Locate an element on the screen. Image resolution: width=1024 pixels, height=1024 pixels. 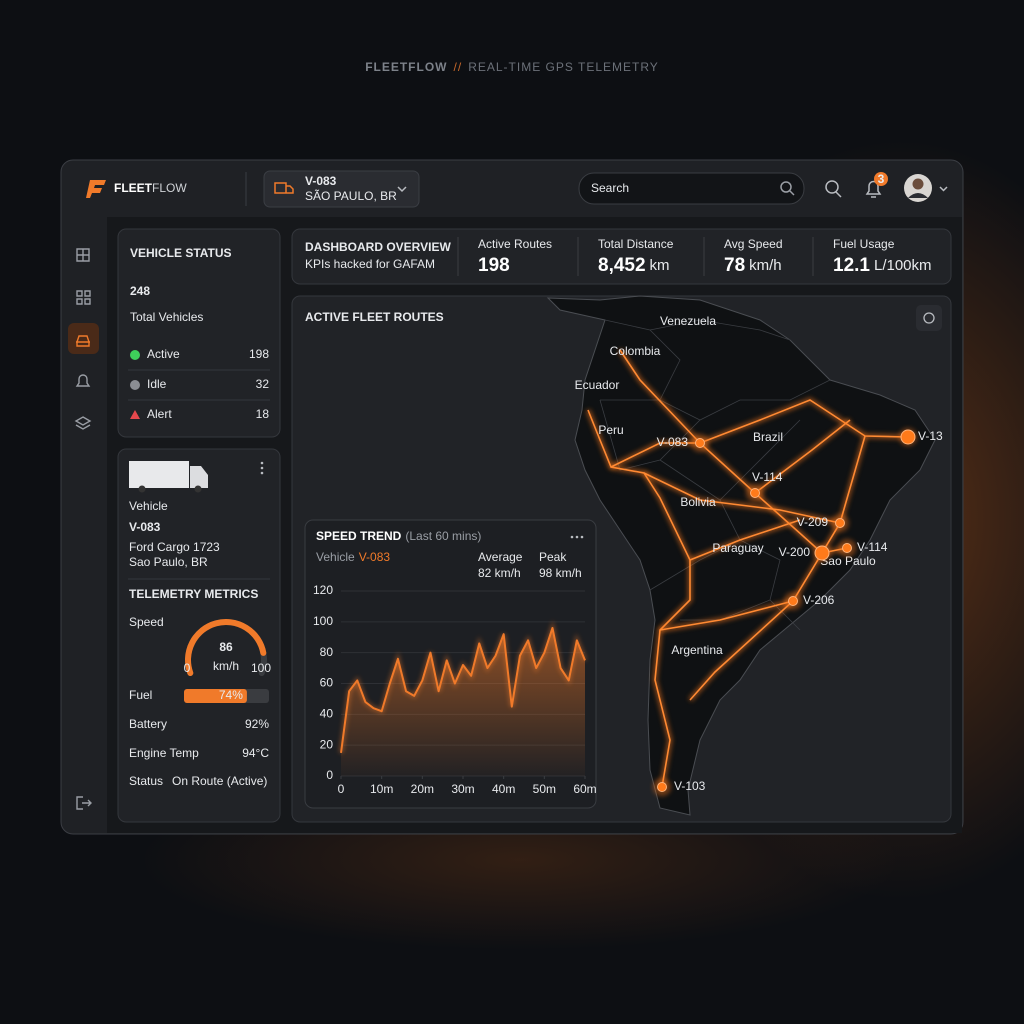
area is located at coordinates (463, 702).